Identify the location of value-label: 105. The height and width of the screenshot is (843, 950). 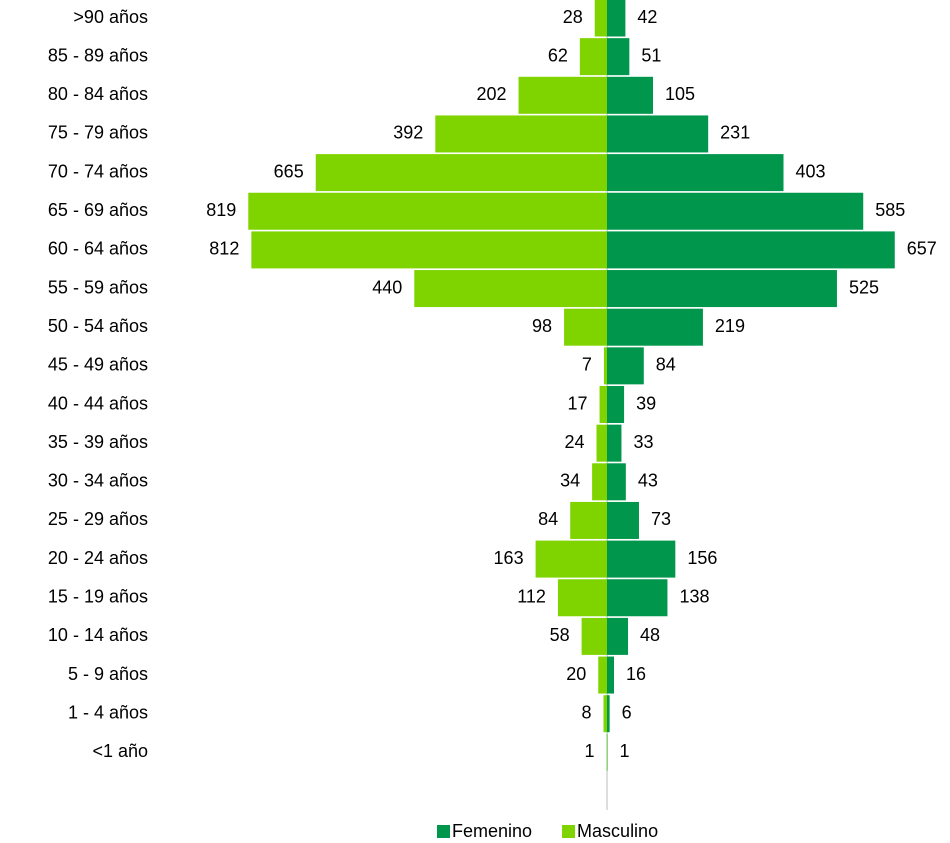
(680, 94).